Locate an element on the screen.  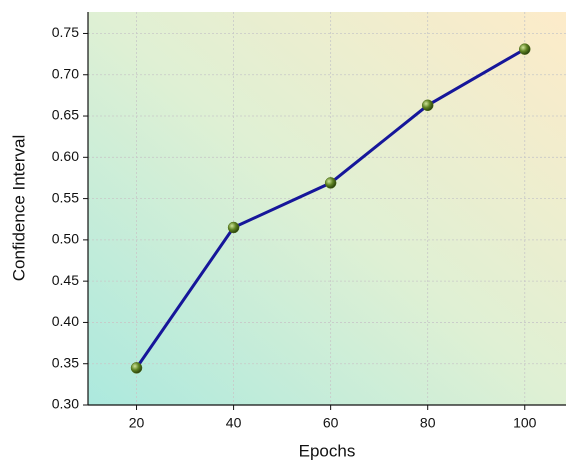
y-tick-label: 0.45 is located at coordinates (65, 280).